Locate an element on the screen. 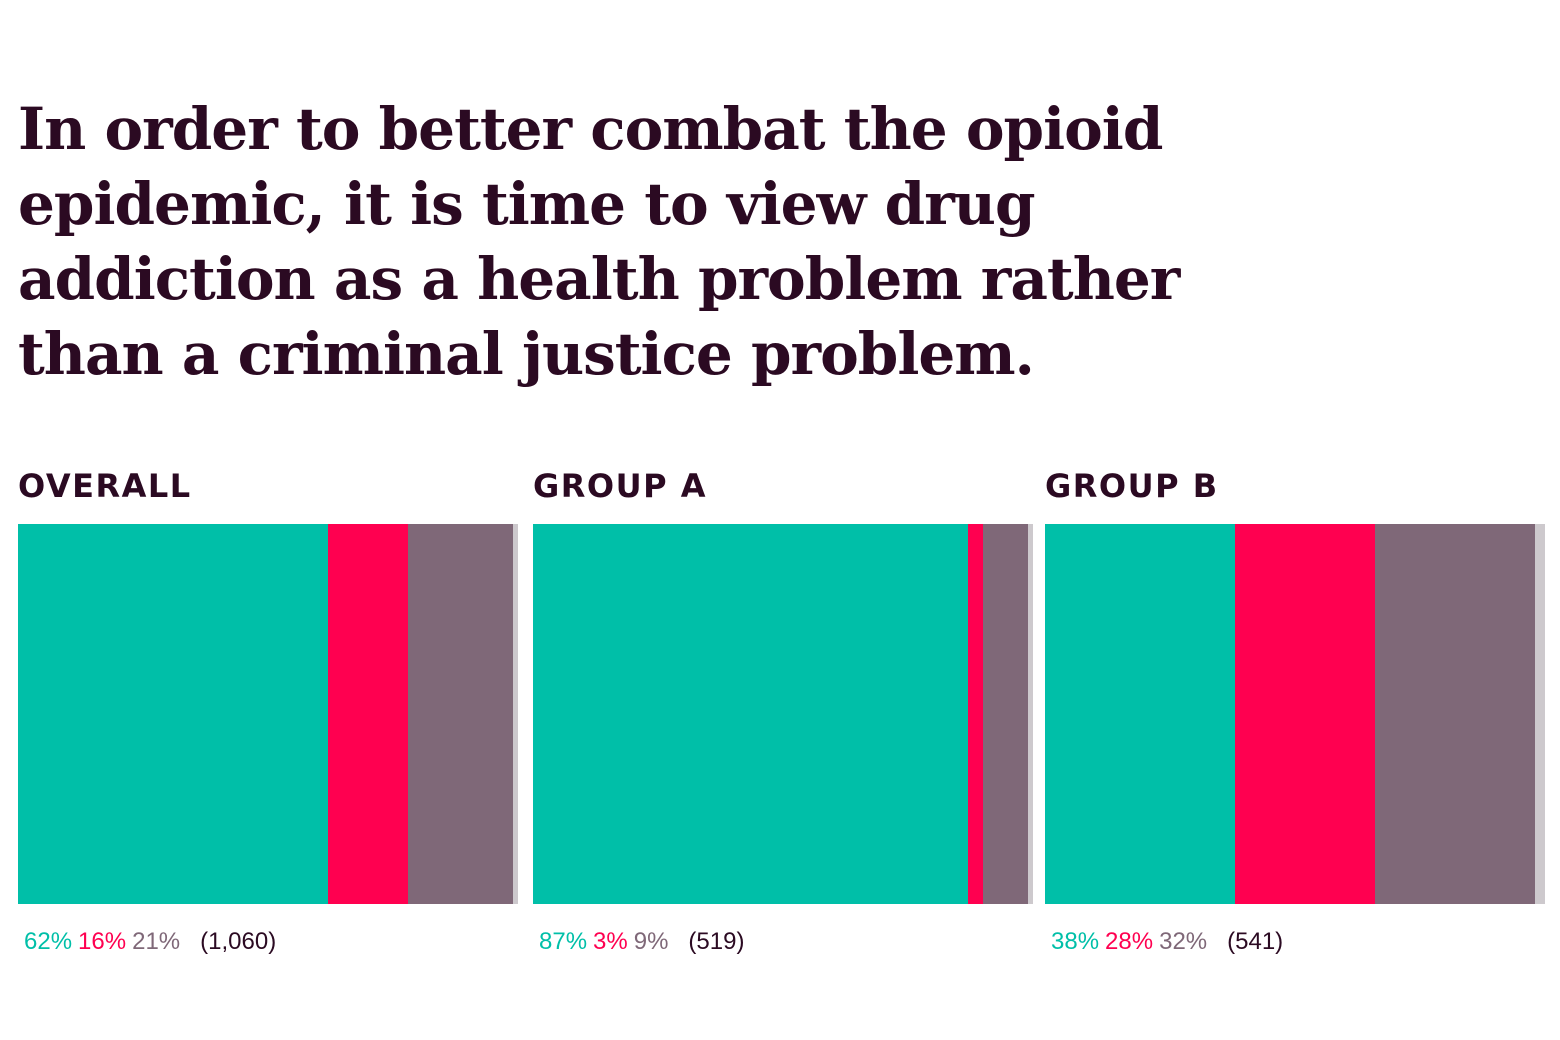 The image size is (1560, 1040). data-label: 87% is located at coordinates (563, 941).